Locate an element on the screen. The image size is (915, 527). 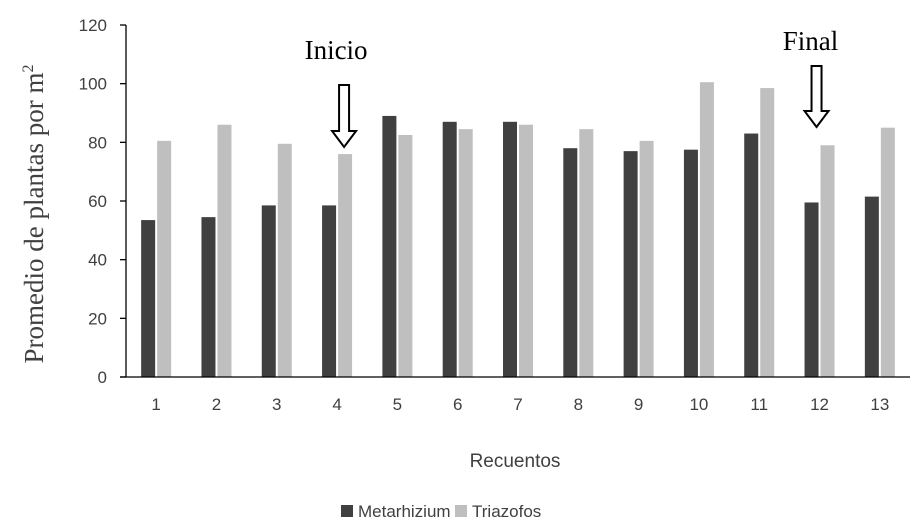
y-tick-label: 120 is located at coordinates (93, 25).